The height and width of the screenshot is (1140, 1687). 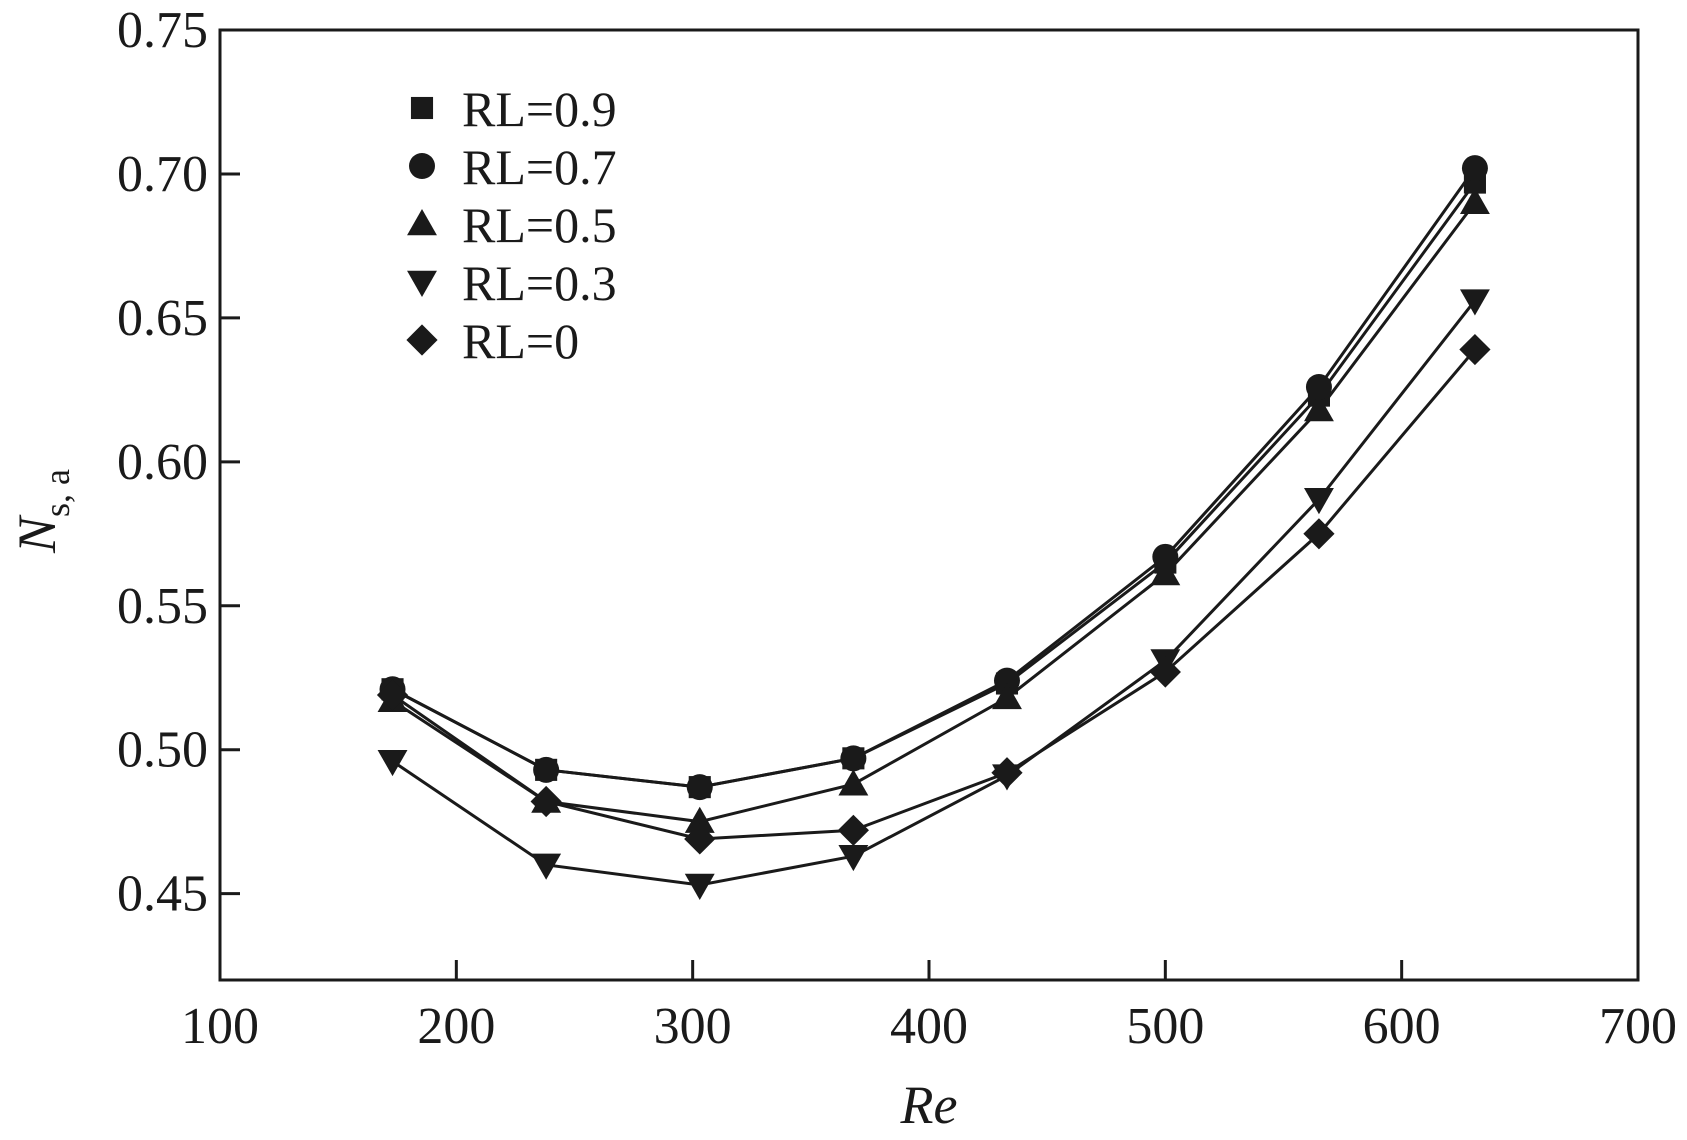 What do you see at coordinates (539, 167) in the screenshot?
I see `legend-label: RL=0.7` at bounding box center [539, 167].